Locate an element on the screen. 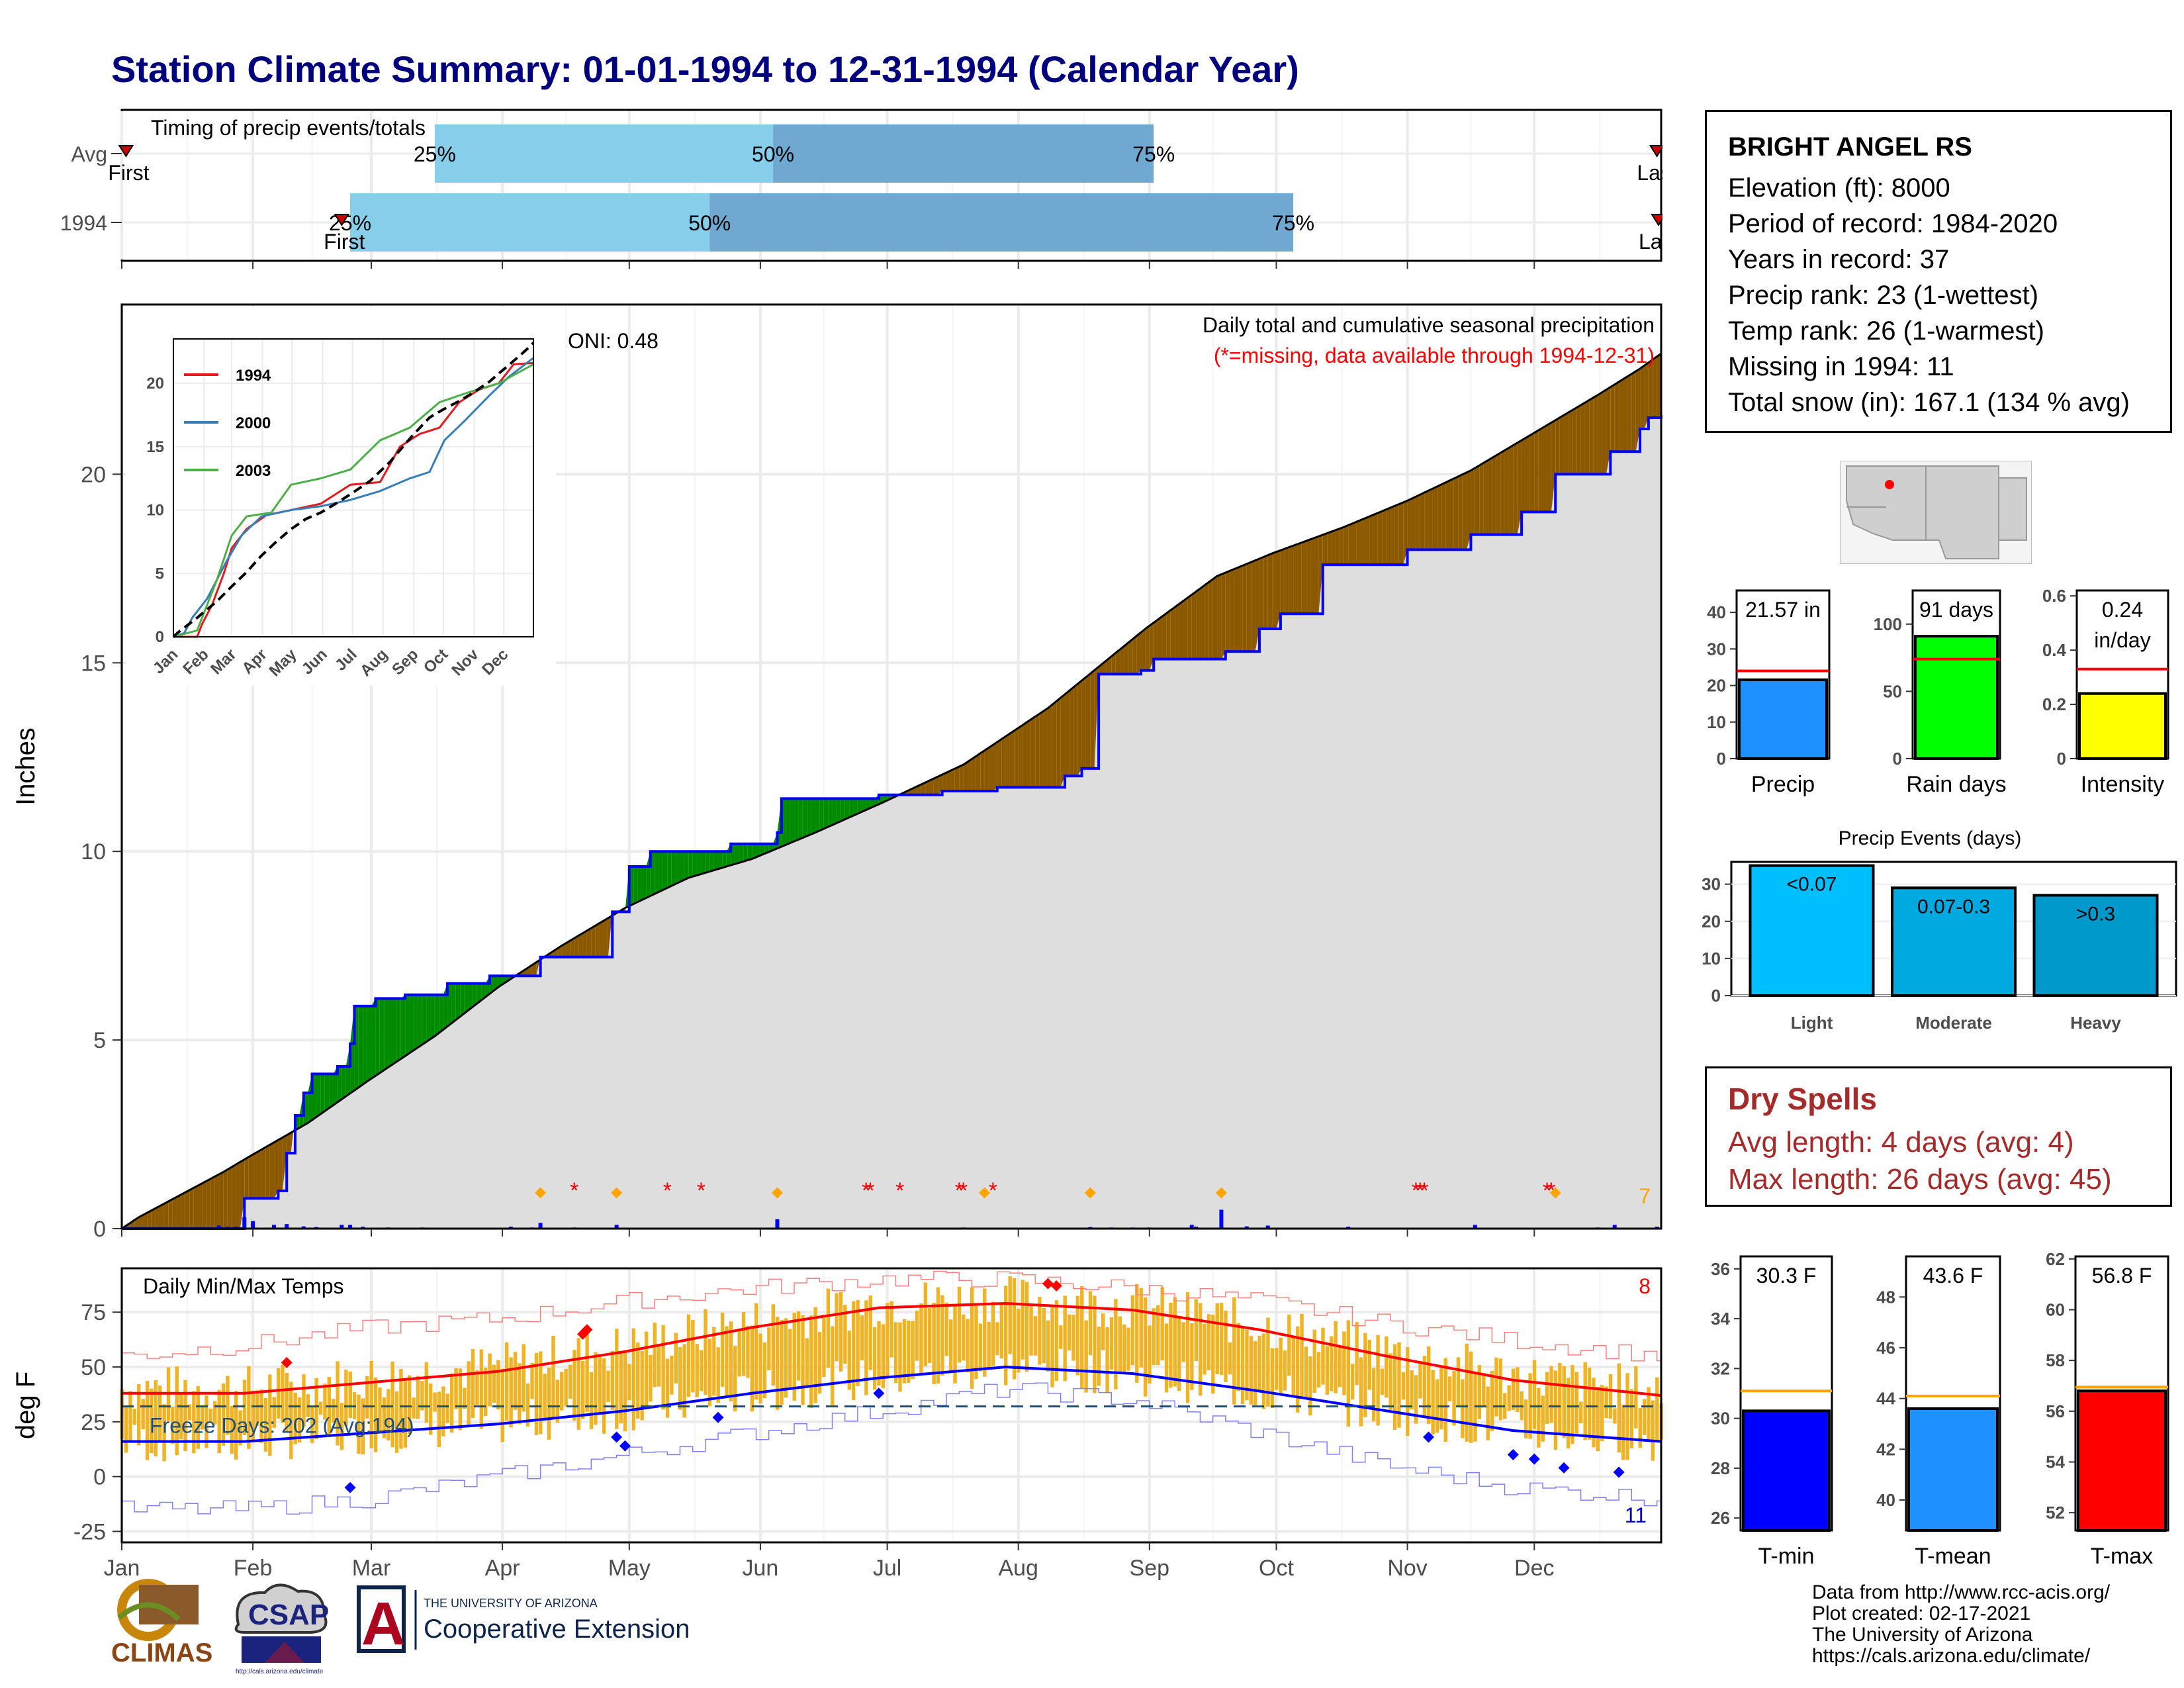 The image size is (2184, 1688). y-tick-label: 42 is located at coordinates (1885, 1449).